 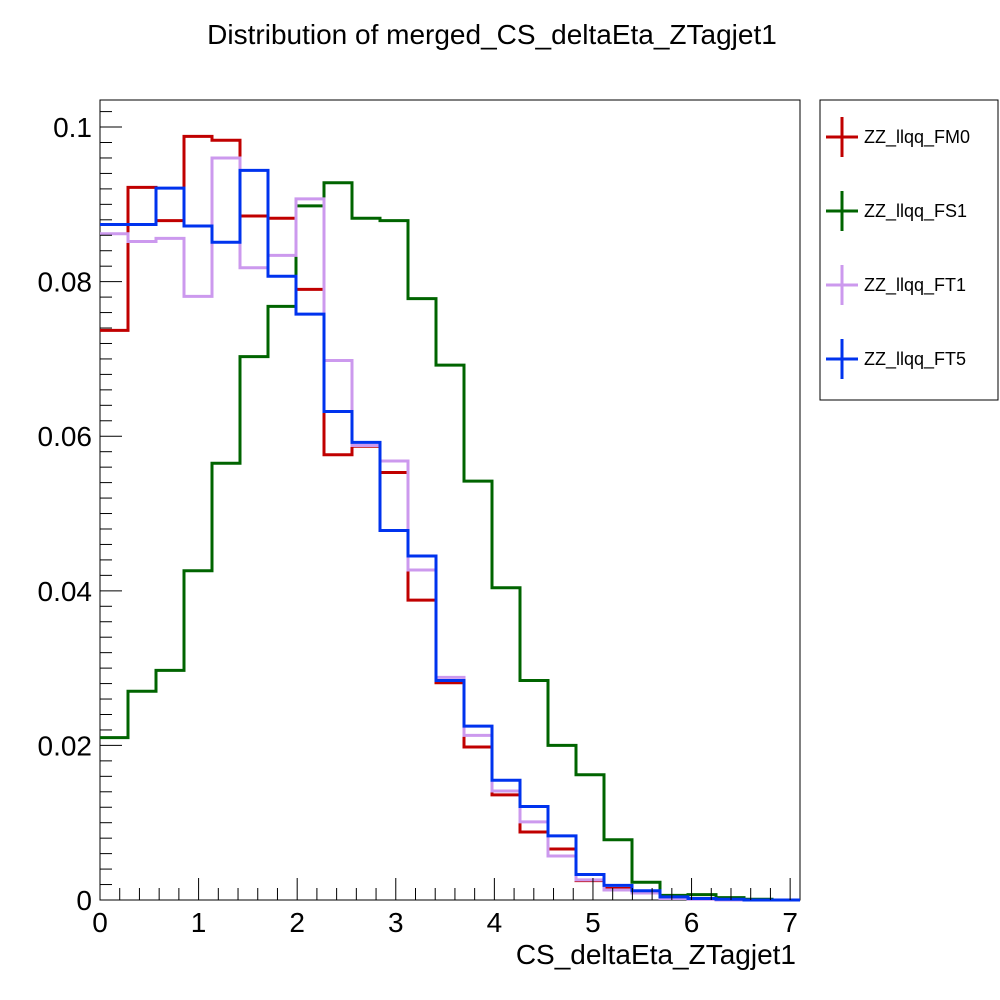 What do you see at coordinates (80, 513) in the screenshot?
I see `y-axis: 0 0.02 0.04 0.06 0.08 0.1` at bounding box center [80, 513].